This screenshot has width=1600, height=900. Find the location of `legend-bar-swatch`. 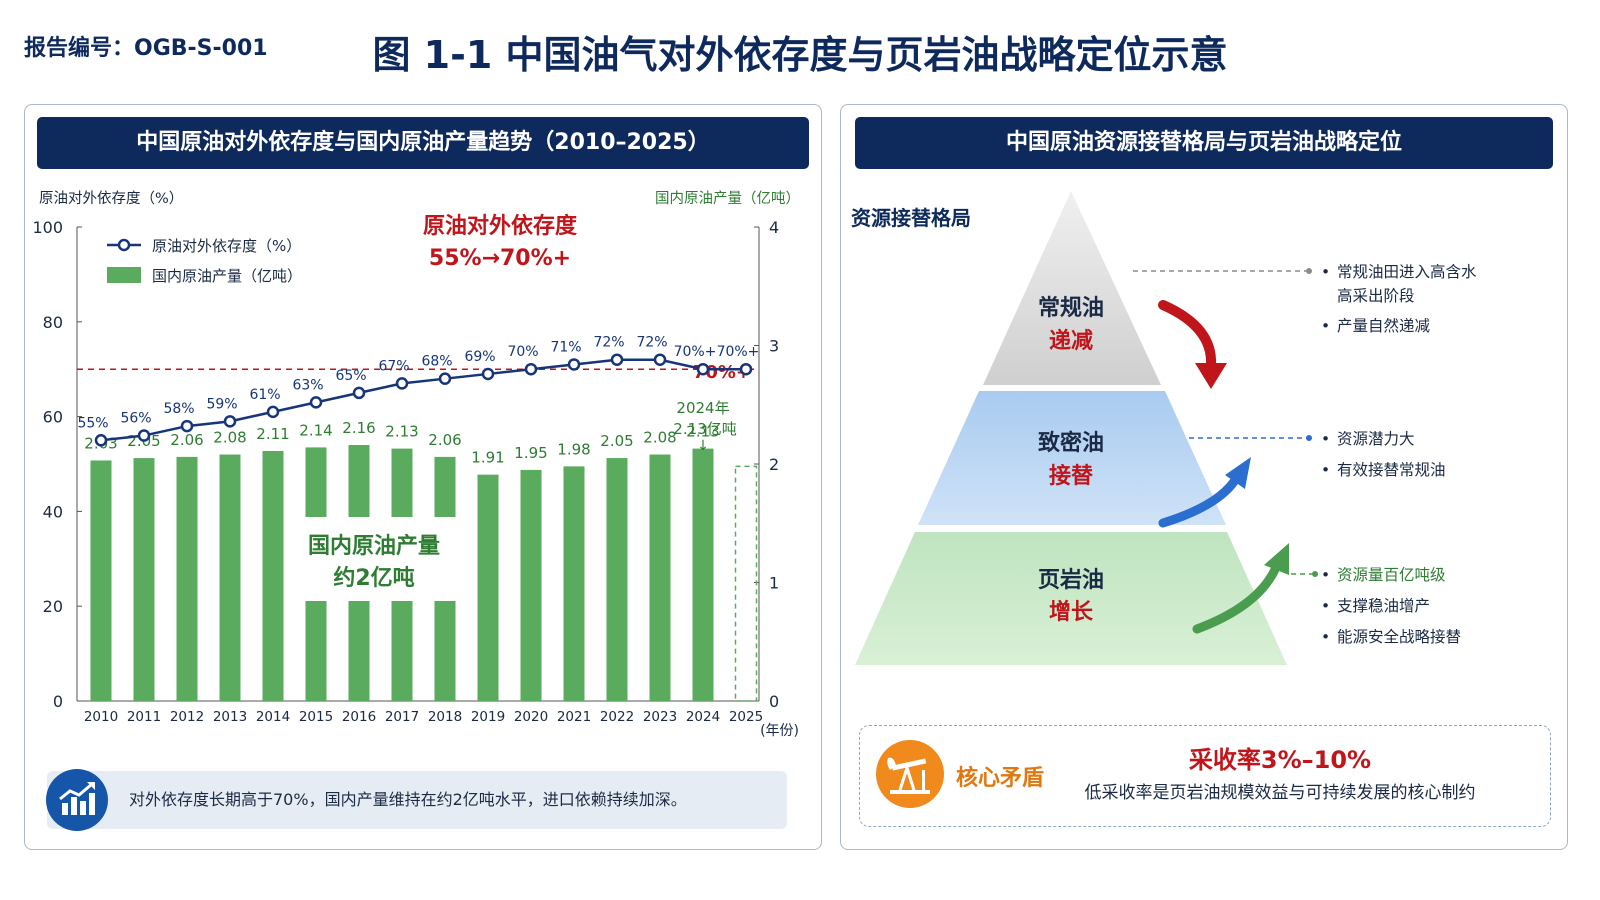

legend-bar-swatch is located at coordinates (124, 275).